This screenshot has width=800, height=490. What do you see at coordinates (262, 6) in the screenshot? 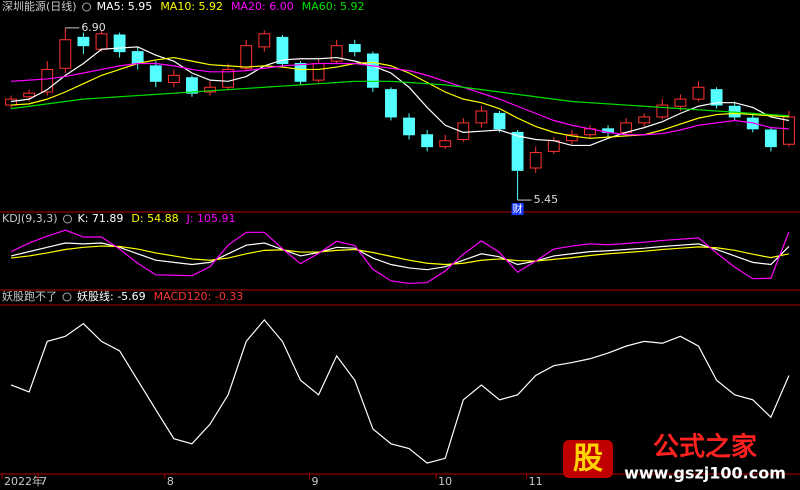
I see `legend-entry: MA20: 6.00` at bounding box center [262, 6].